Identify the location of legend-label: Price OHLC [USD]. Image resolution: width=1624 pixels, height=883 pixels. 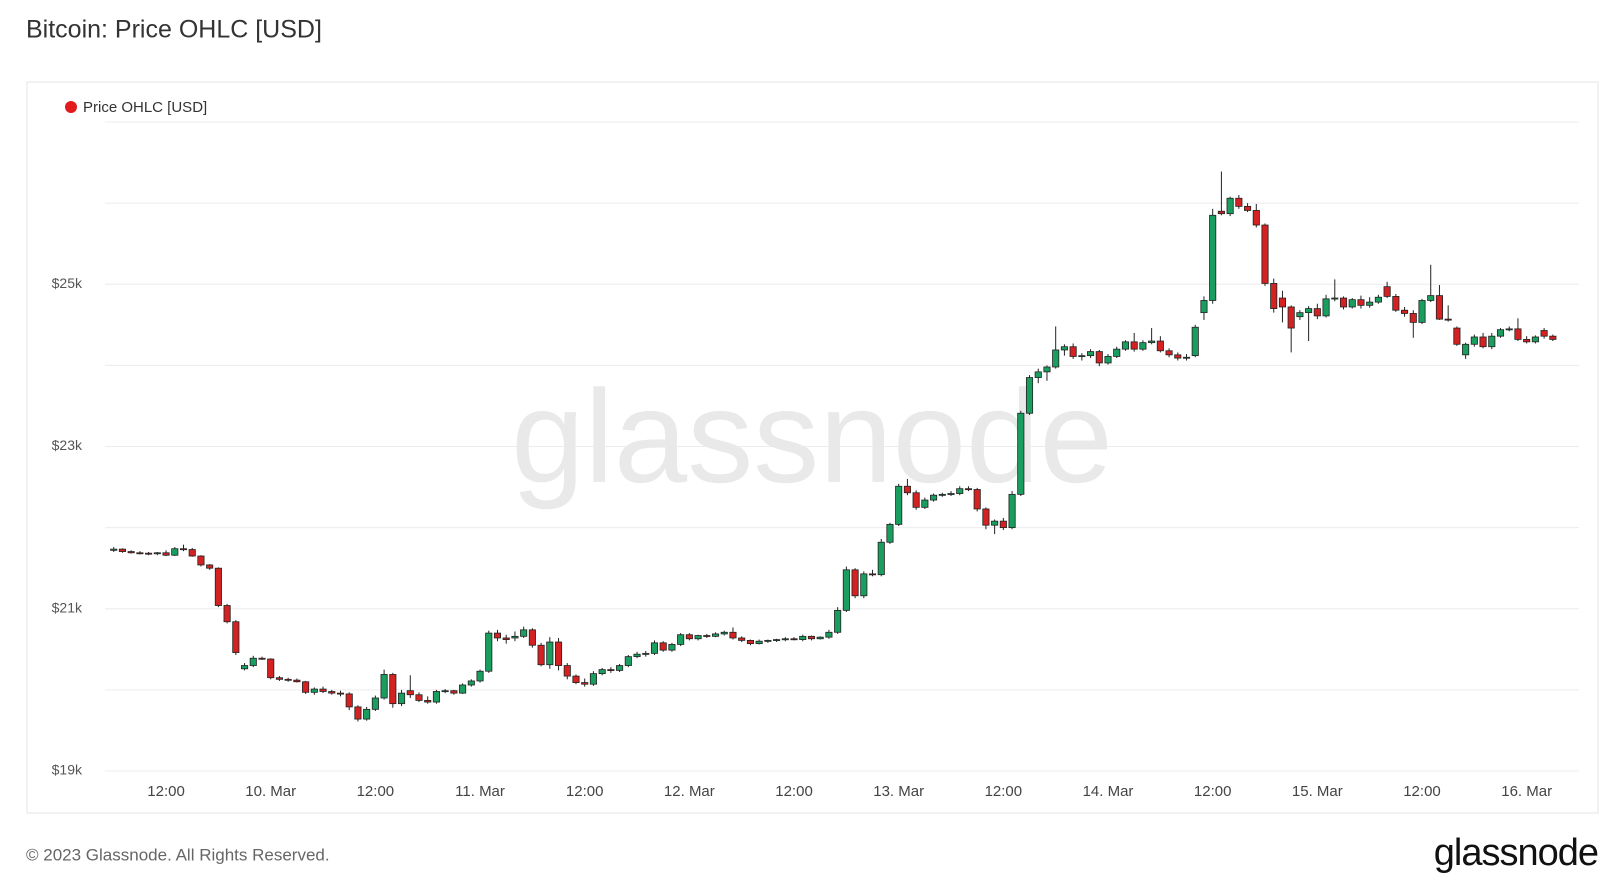
(145, 107).